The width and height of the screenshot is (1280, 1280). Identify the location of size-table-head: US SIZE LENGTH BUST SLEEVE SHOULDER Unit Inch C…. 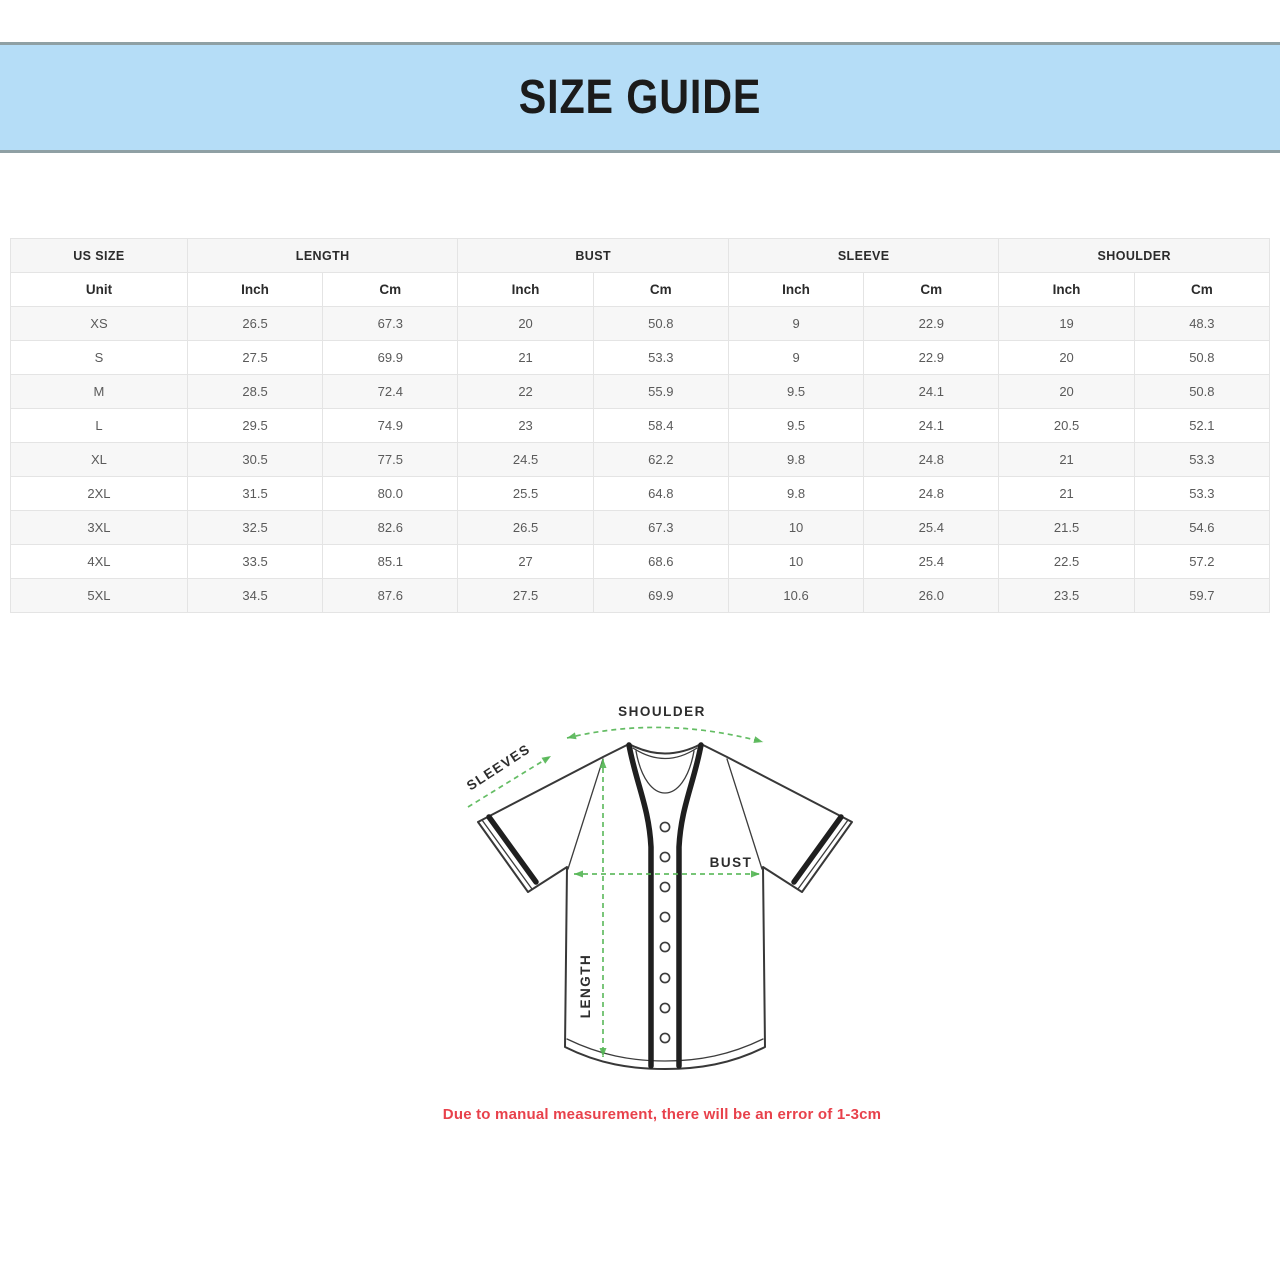
(640, 272).